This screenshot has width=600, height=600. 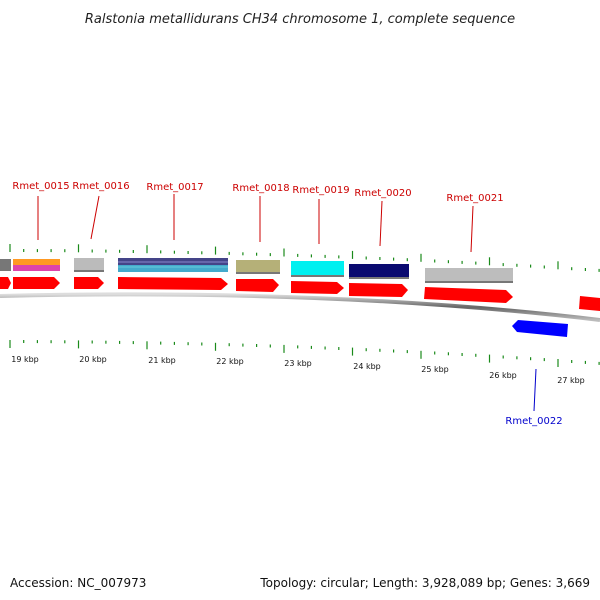 What do you see at coordinates (571, 380) in the screenshot?
I see `kbp-label: 27 kbp` at bounding box center [571, 380].